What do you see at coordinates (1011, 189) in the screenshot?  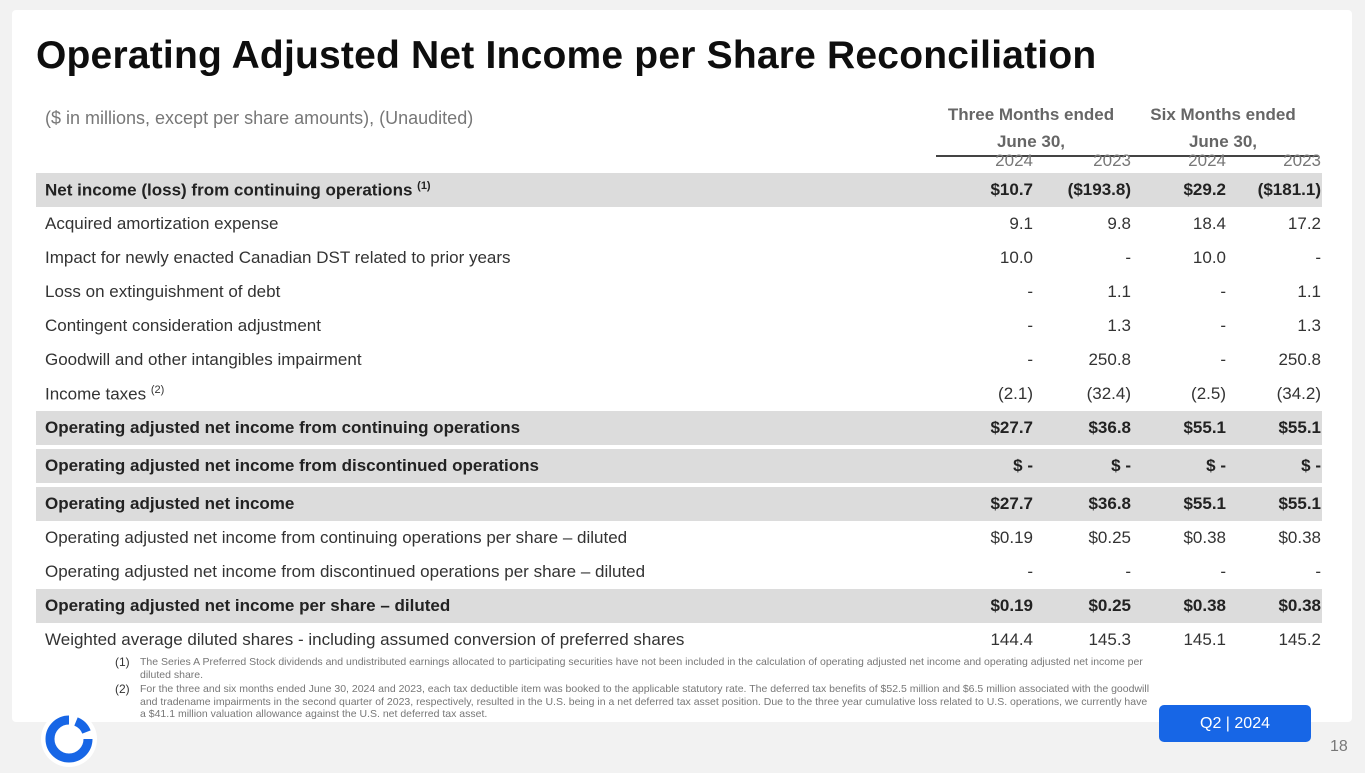 I see `value-cell: $10.7` at bounding box center [1011, 189].